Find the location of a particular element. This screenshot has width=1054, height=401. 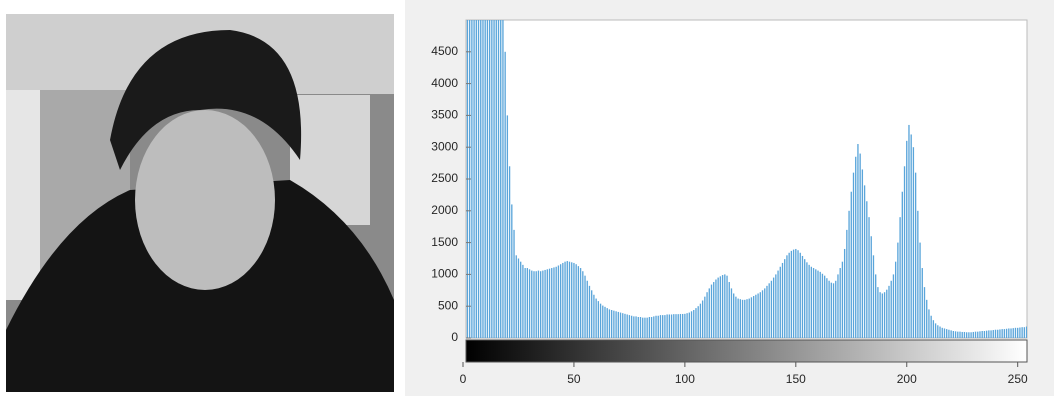

x-tick-label: 50 is located at coordinates (574, 379).